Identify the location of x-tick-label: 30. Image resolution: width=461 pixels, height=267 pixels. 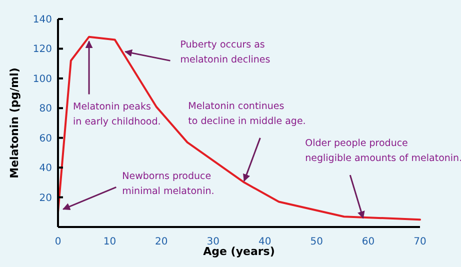
(213, 242).